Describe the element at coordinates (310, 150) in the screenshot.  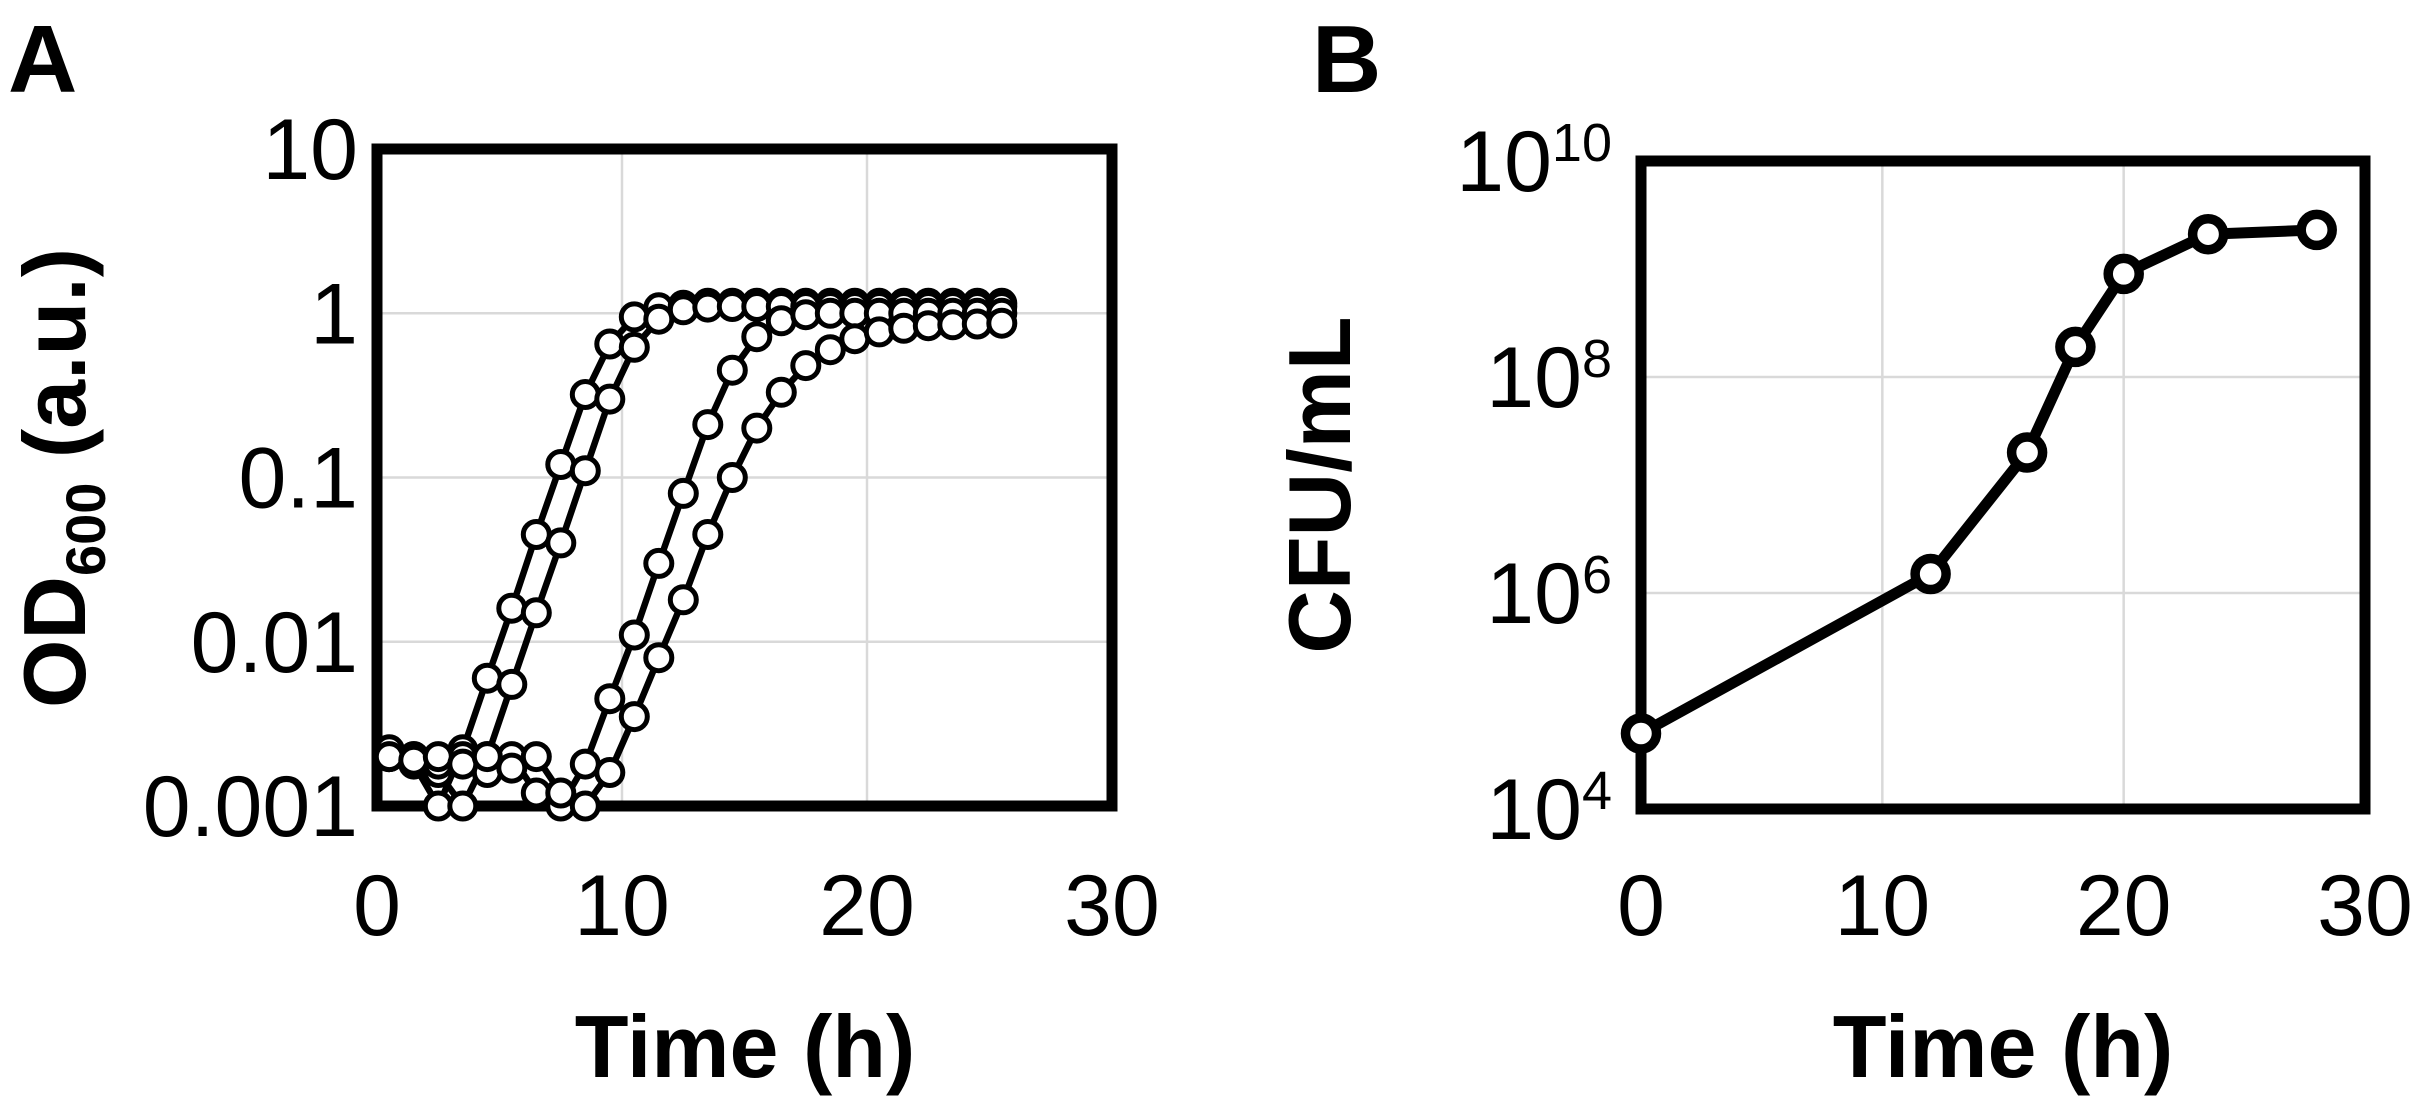
I see `y-tick-label: 10` at that location.